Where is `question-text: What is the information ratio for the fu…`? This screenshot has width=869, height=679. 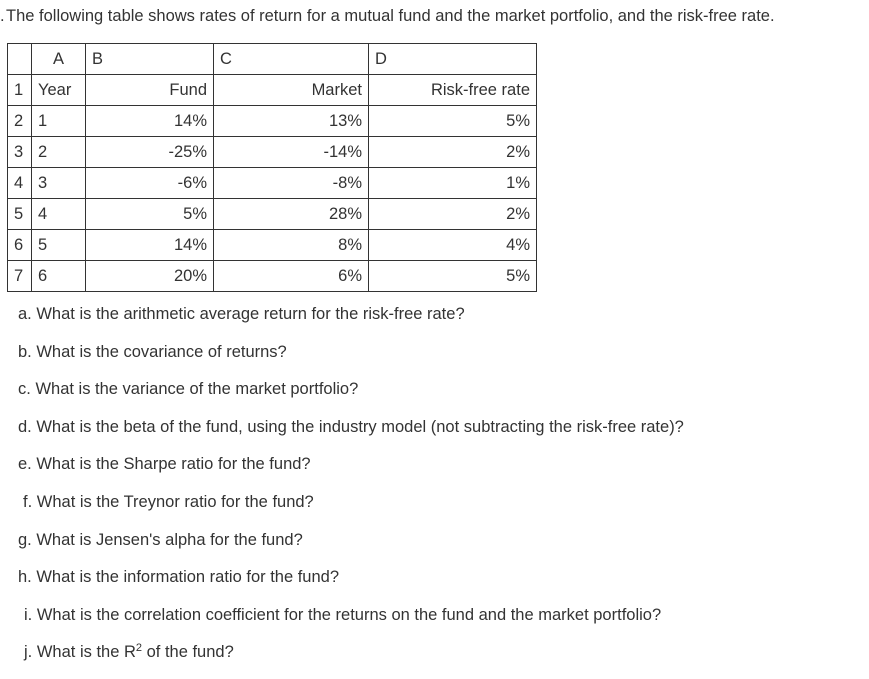 question-text: What is the information ratio for the fu… is located at coordinates (188, 577).